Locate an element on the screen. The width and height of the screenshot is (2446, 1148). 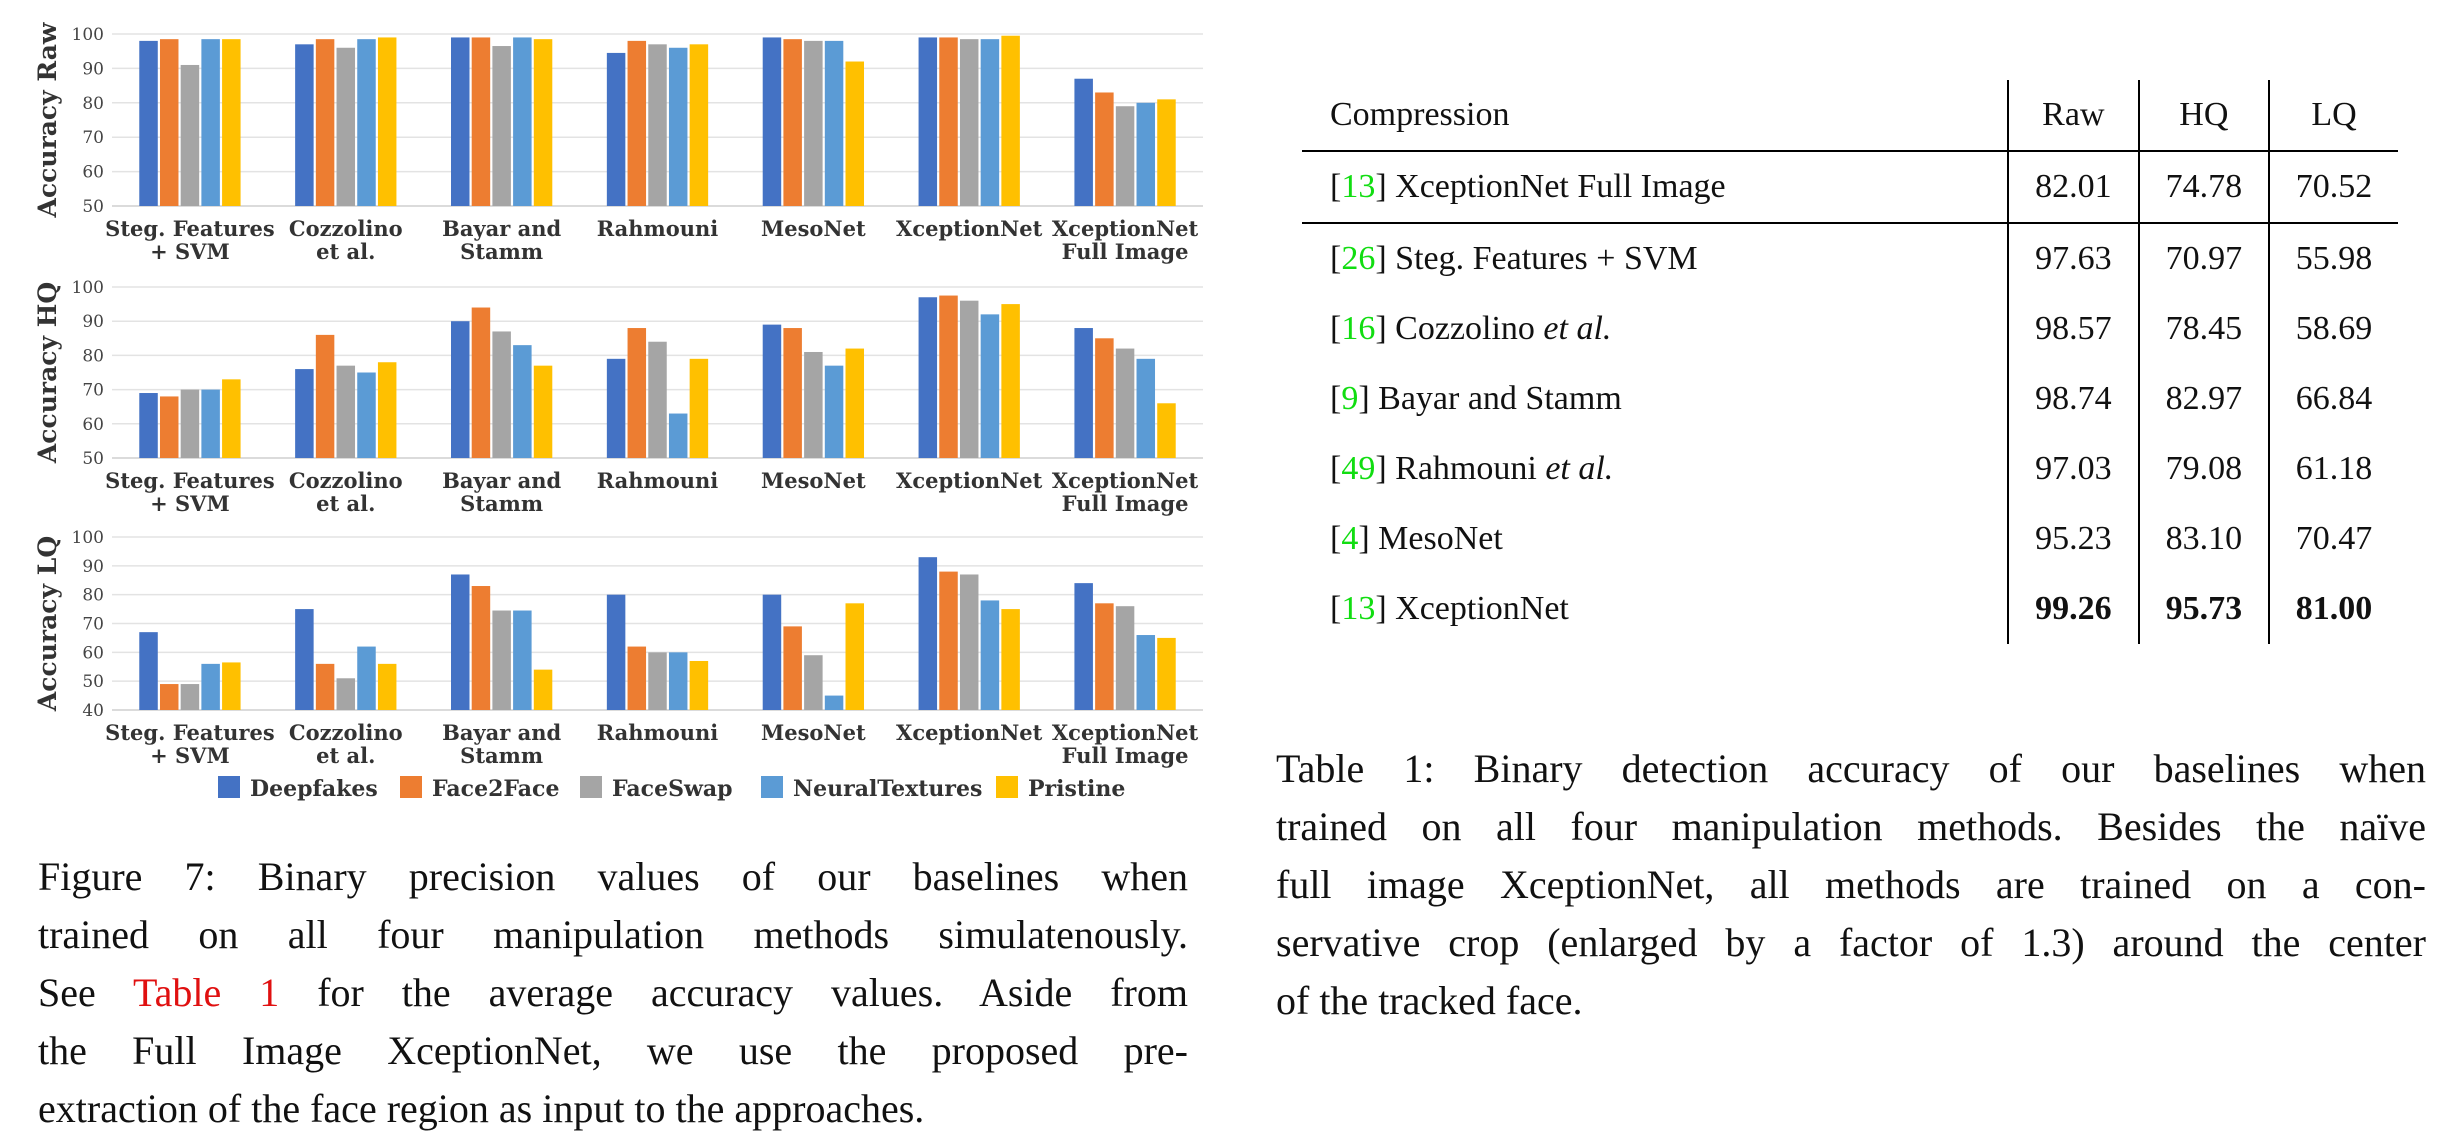
accuracy-value: 74.78 is located at coordinates (2203, 187).